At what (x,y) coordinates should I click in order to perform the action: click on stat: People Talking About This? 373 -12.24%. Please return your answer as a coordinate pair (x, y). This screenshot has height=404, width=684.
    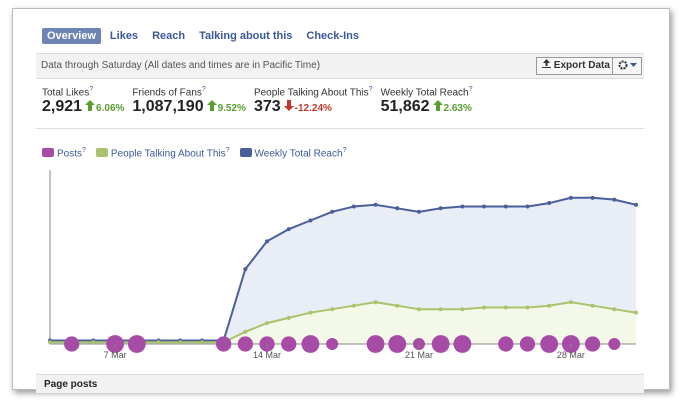
    Looking at the image, I should click on (313, 101).